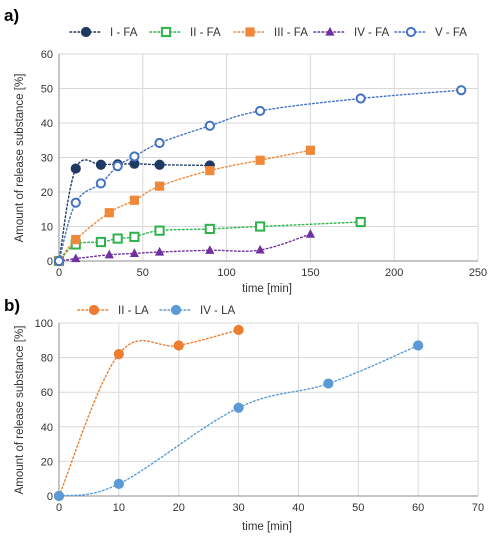 The width and height of the screenshot is (498, 555). What do you see at coordinates (103, 32) in the screenshot?
I see `legend-item-i-fa: I - FA` at bounding box center [103, 32].